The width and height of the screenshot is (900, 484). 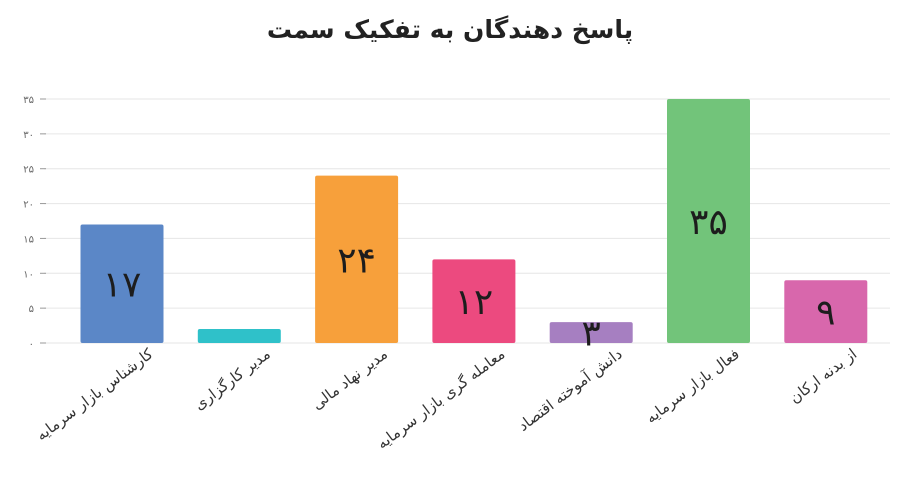 What do you see at coordinates (28, 135) in the screenshot?
I see `y-tick-label: ۳۰` at bounding box center [28, 135].